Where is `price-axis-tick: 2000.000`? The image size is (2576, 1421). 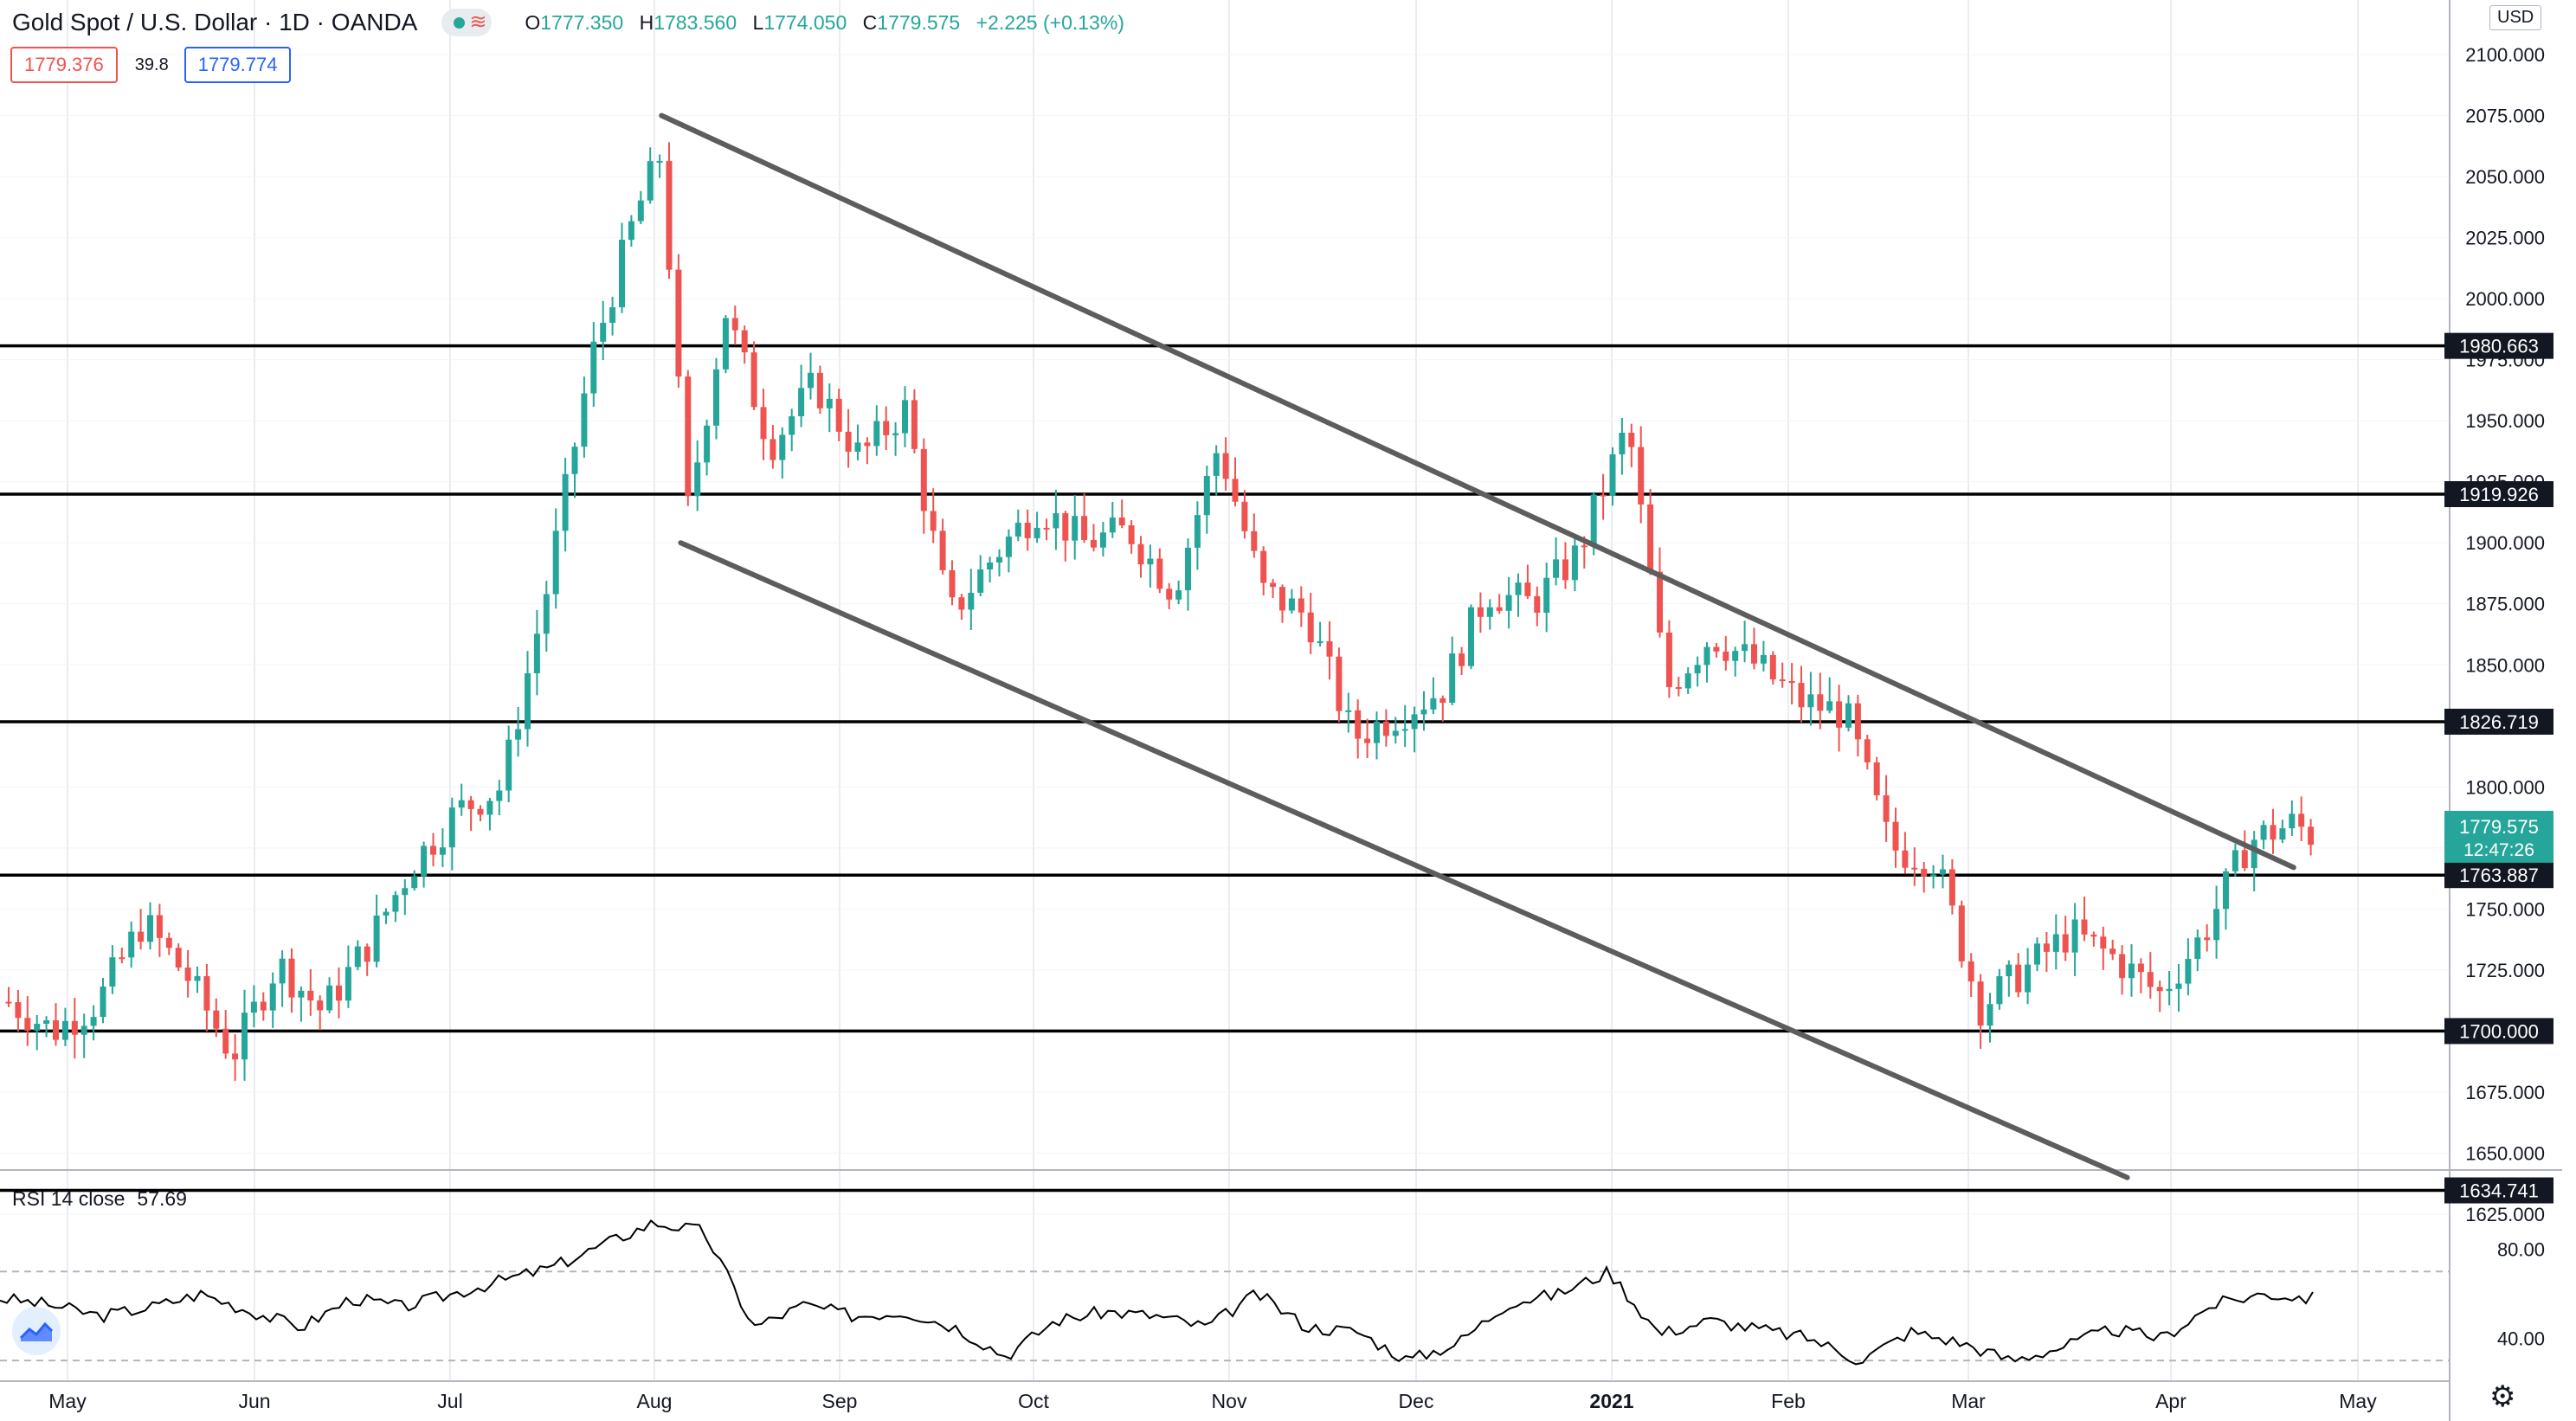 price-axis-tick: 2000.000 is located at coordinates (2505, 299).